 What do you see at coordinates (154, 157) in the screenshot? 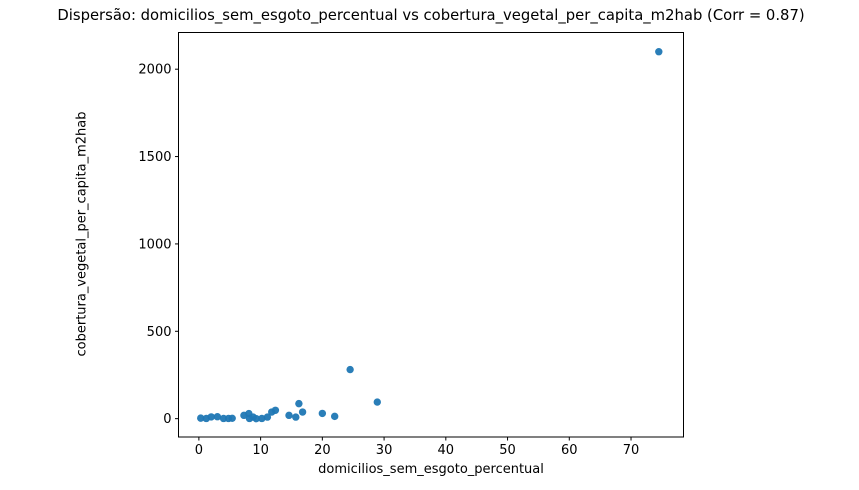
I see `y-tick-label: 1500` at bounding box center [154, 157].